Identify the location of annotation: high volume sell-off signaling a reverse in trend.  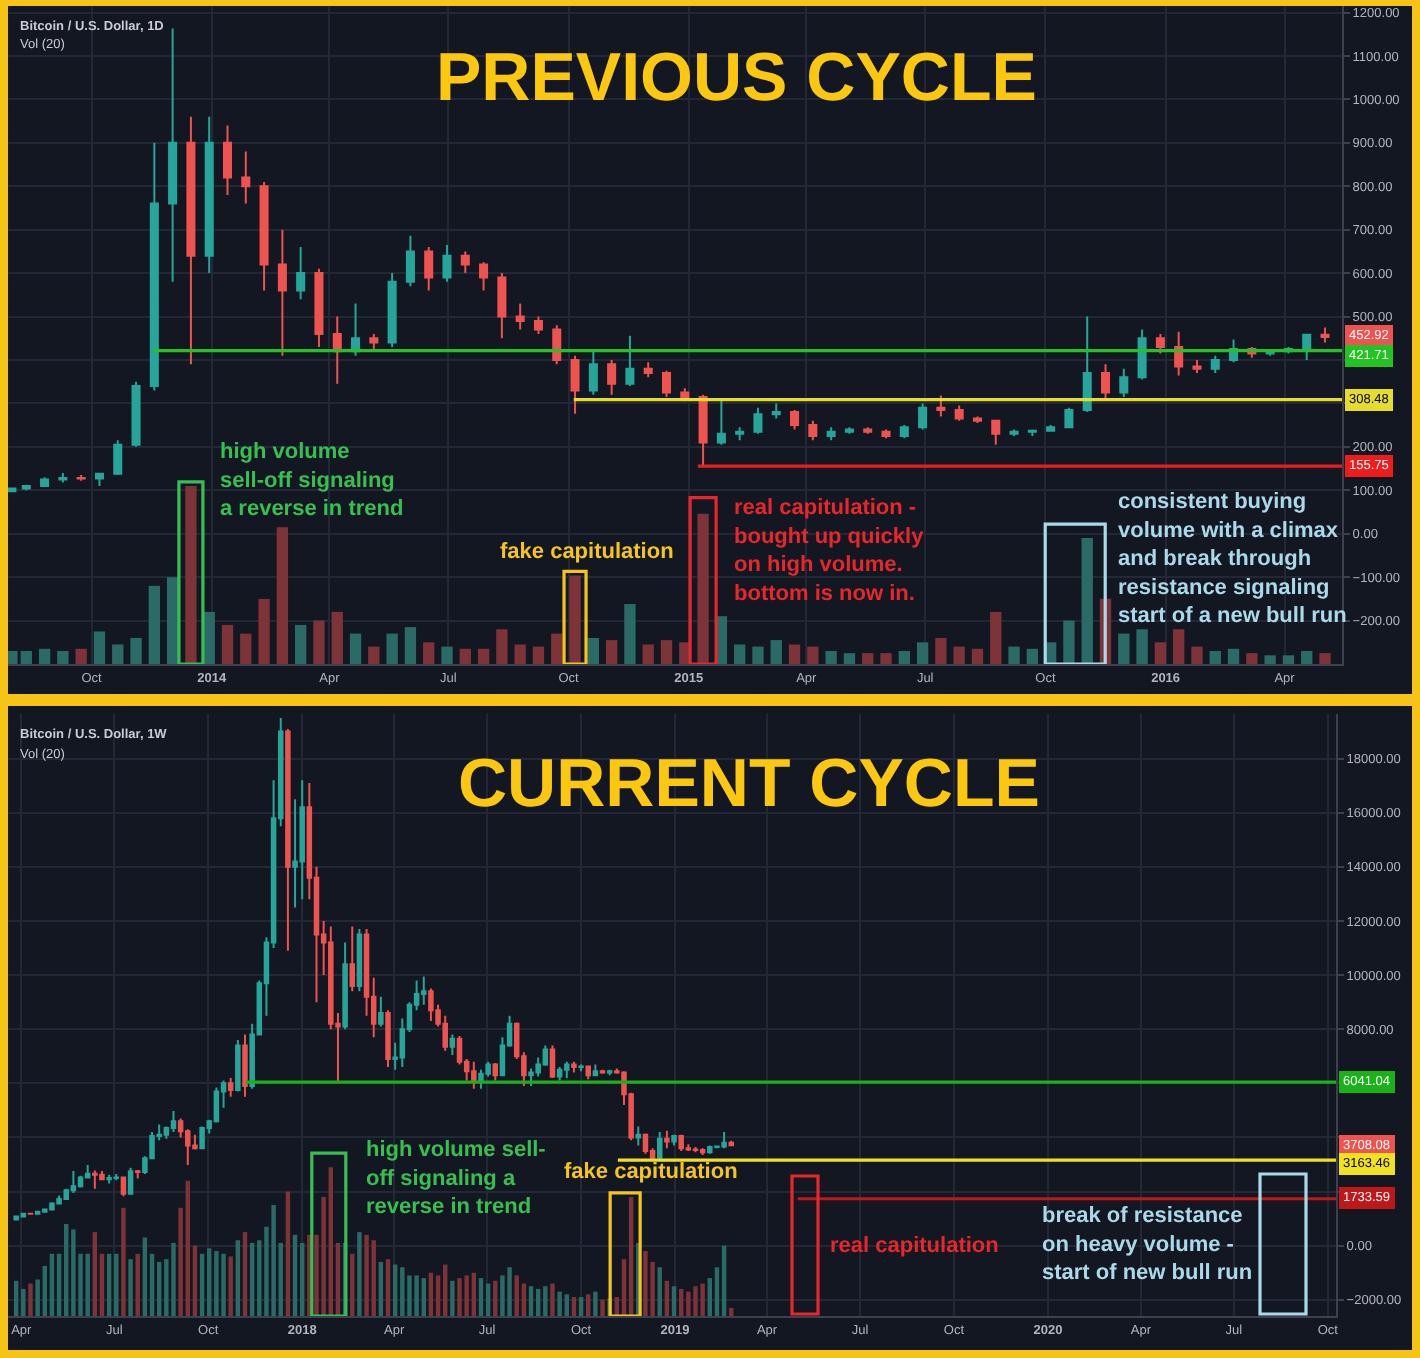
(312, 481).